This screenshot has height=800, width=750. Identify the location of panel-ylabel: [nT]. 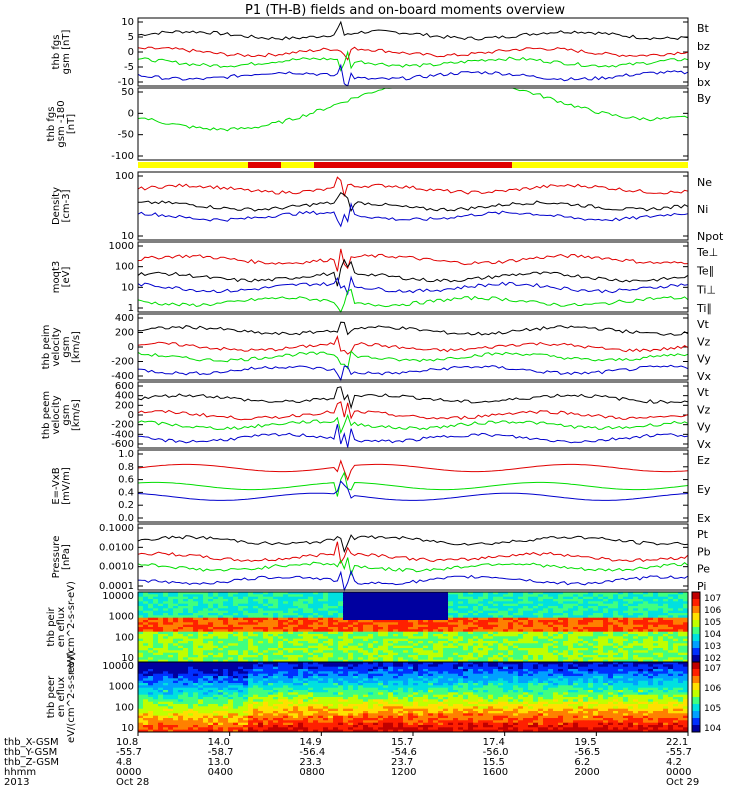
(71, 124).